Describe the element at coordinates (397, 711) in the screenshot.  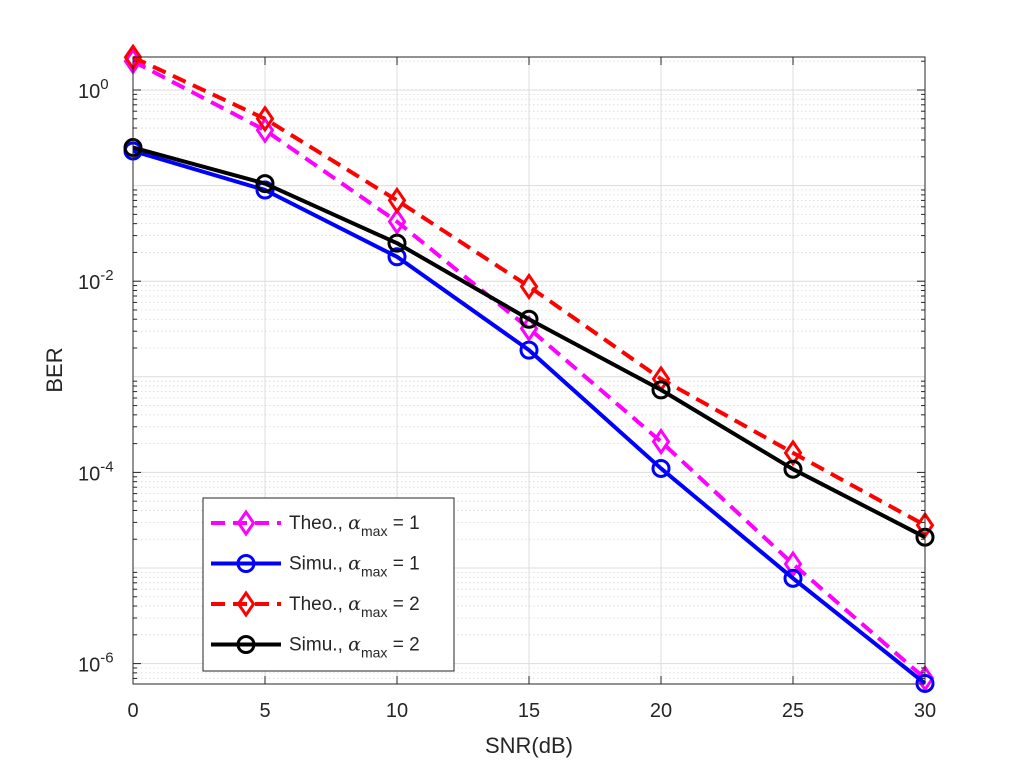
I see `x-tick-label: 10` at that location.